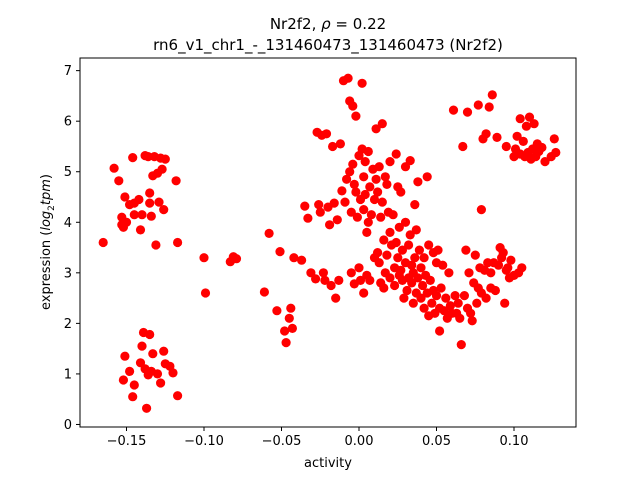  Describe the element at coordinates (72, 248) in the screenshot. I see `y-axis-ticks: 0 1 2 3 4 5 6 7` at that location.